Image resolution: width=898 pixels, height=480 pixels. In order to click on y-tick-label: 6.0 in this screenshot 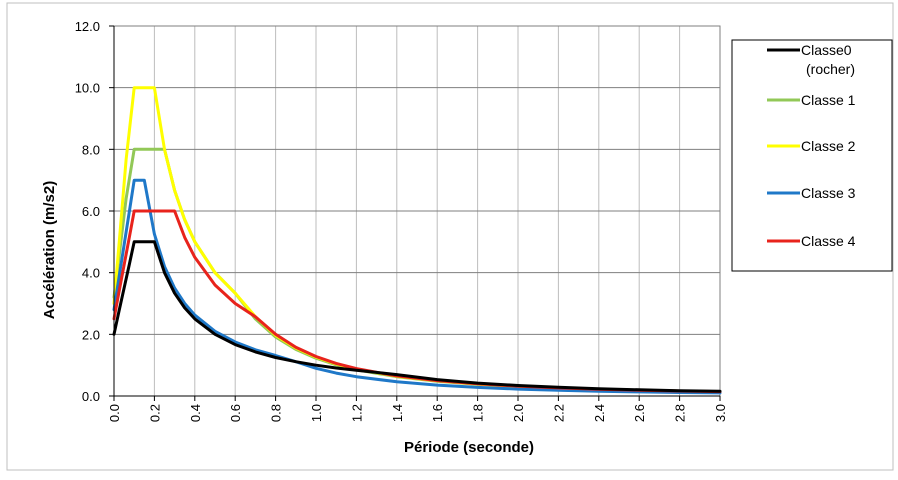, I will do `click(91, 211)`.